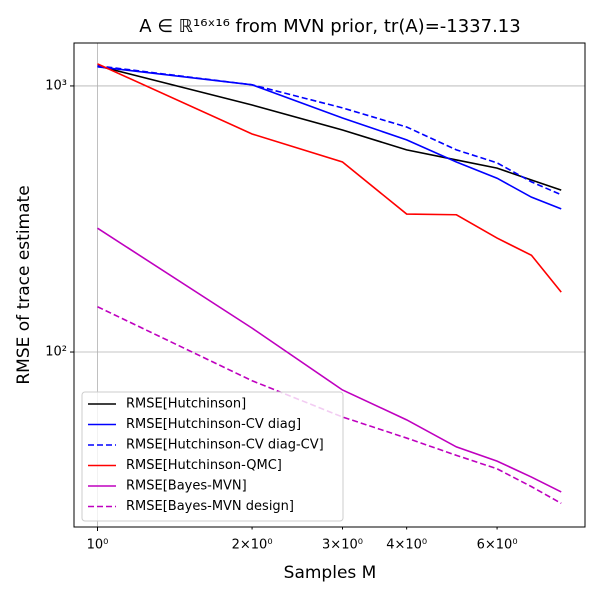 This screenshot has height=604, width=600. Describe the element at coordinates (186, 404) in the screenshot. I see `legend-label: RMSE[Hutchinson]` at that location.